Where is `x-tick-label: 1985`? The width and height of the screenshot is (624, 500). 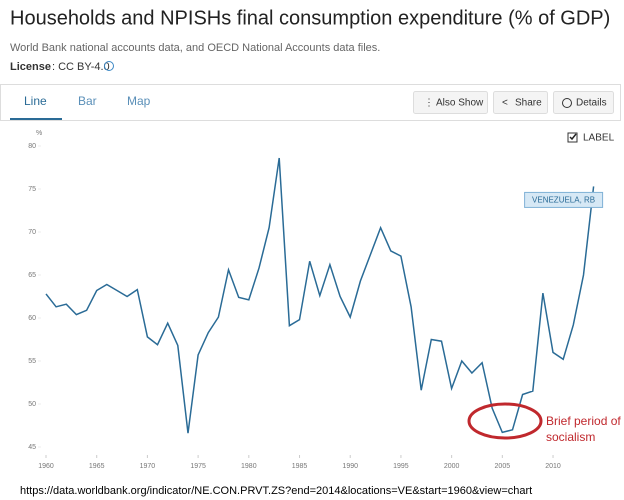 x-tick-label: 1985 is located at coordinates (300, 466).